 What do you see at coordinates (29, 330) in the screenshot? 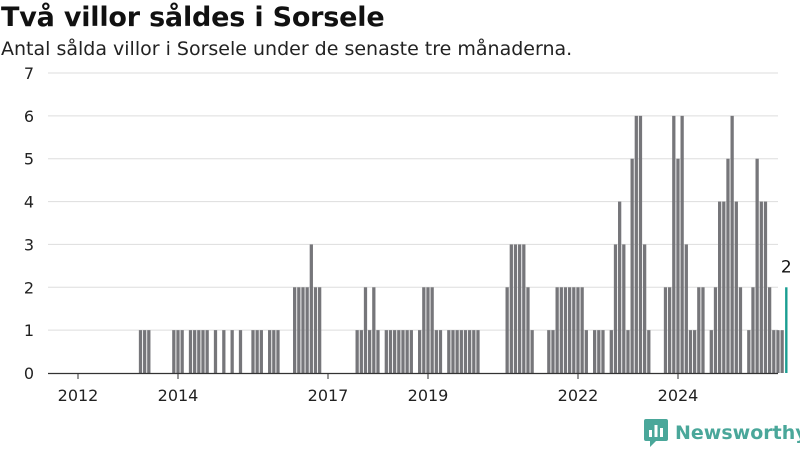
I see `y-tick-label: 1` at bounding box center [29, 330].